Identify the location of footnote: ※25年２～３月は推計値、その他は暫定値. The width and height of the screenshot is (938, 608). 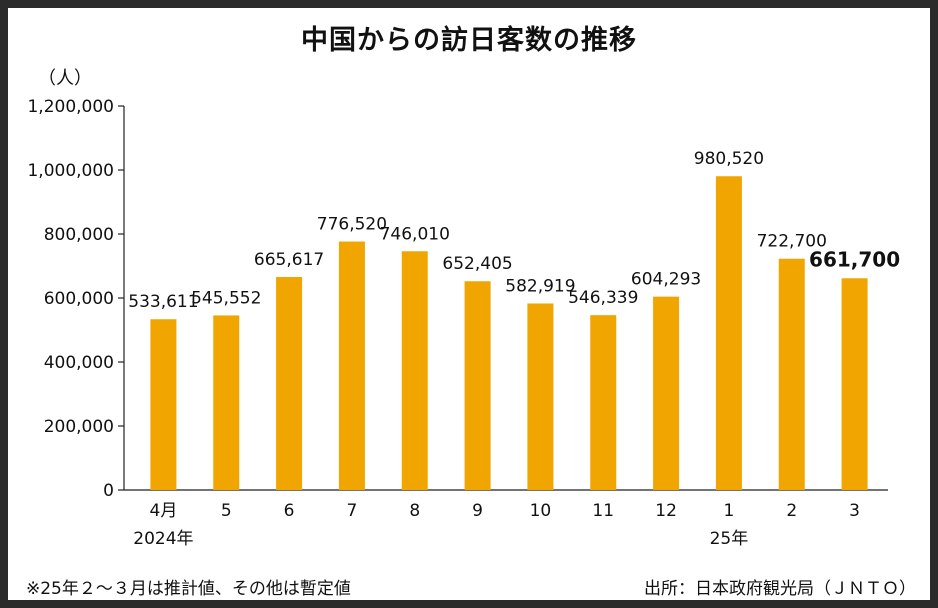
(188, 589).